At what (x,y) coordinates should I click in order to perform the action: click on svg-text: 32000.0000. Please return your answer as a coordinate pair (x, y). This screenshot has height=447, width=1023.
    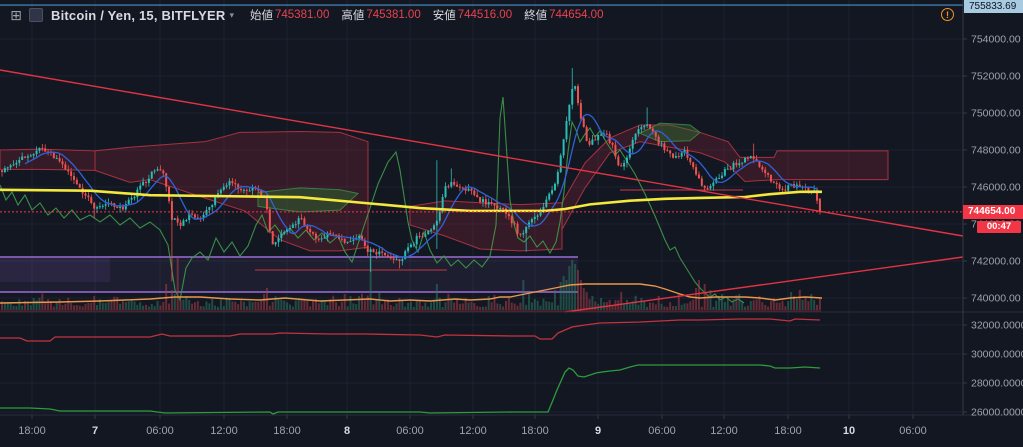
    Looking at the image, I should click on (997, 326).